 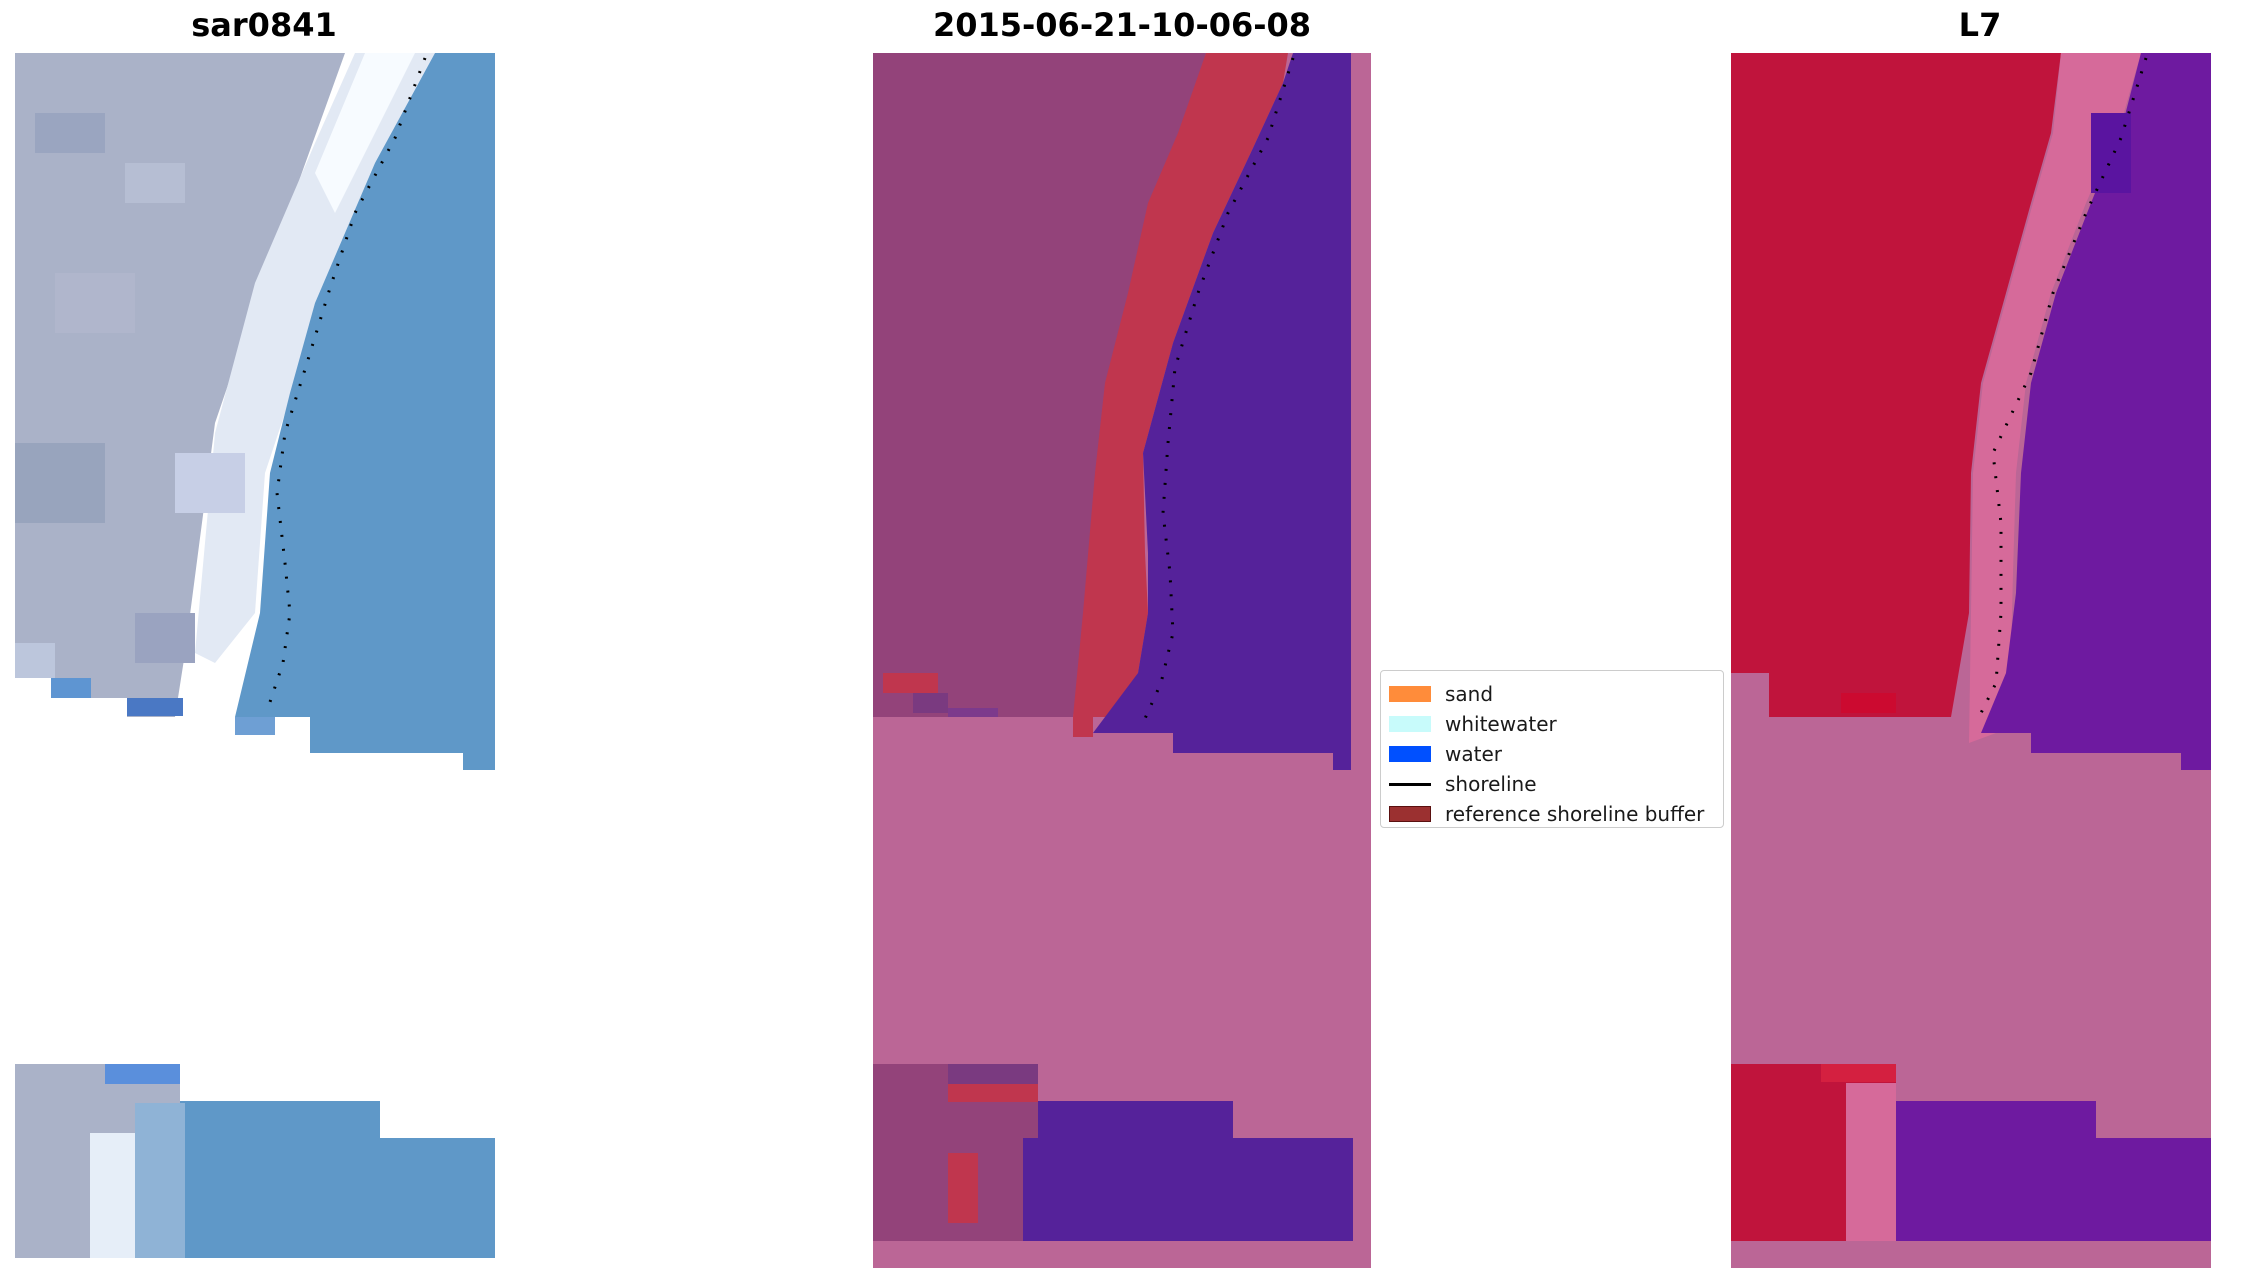 What do you see at coordinates (1552, 784) in the screenshot?
I see `legend-item-shoreline: shoreline` at bounding box center [1552, 784].